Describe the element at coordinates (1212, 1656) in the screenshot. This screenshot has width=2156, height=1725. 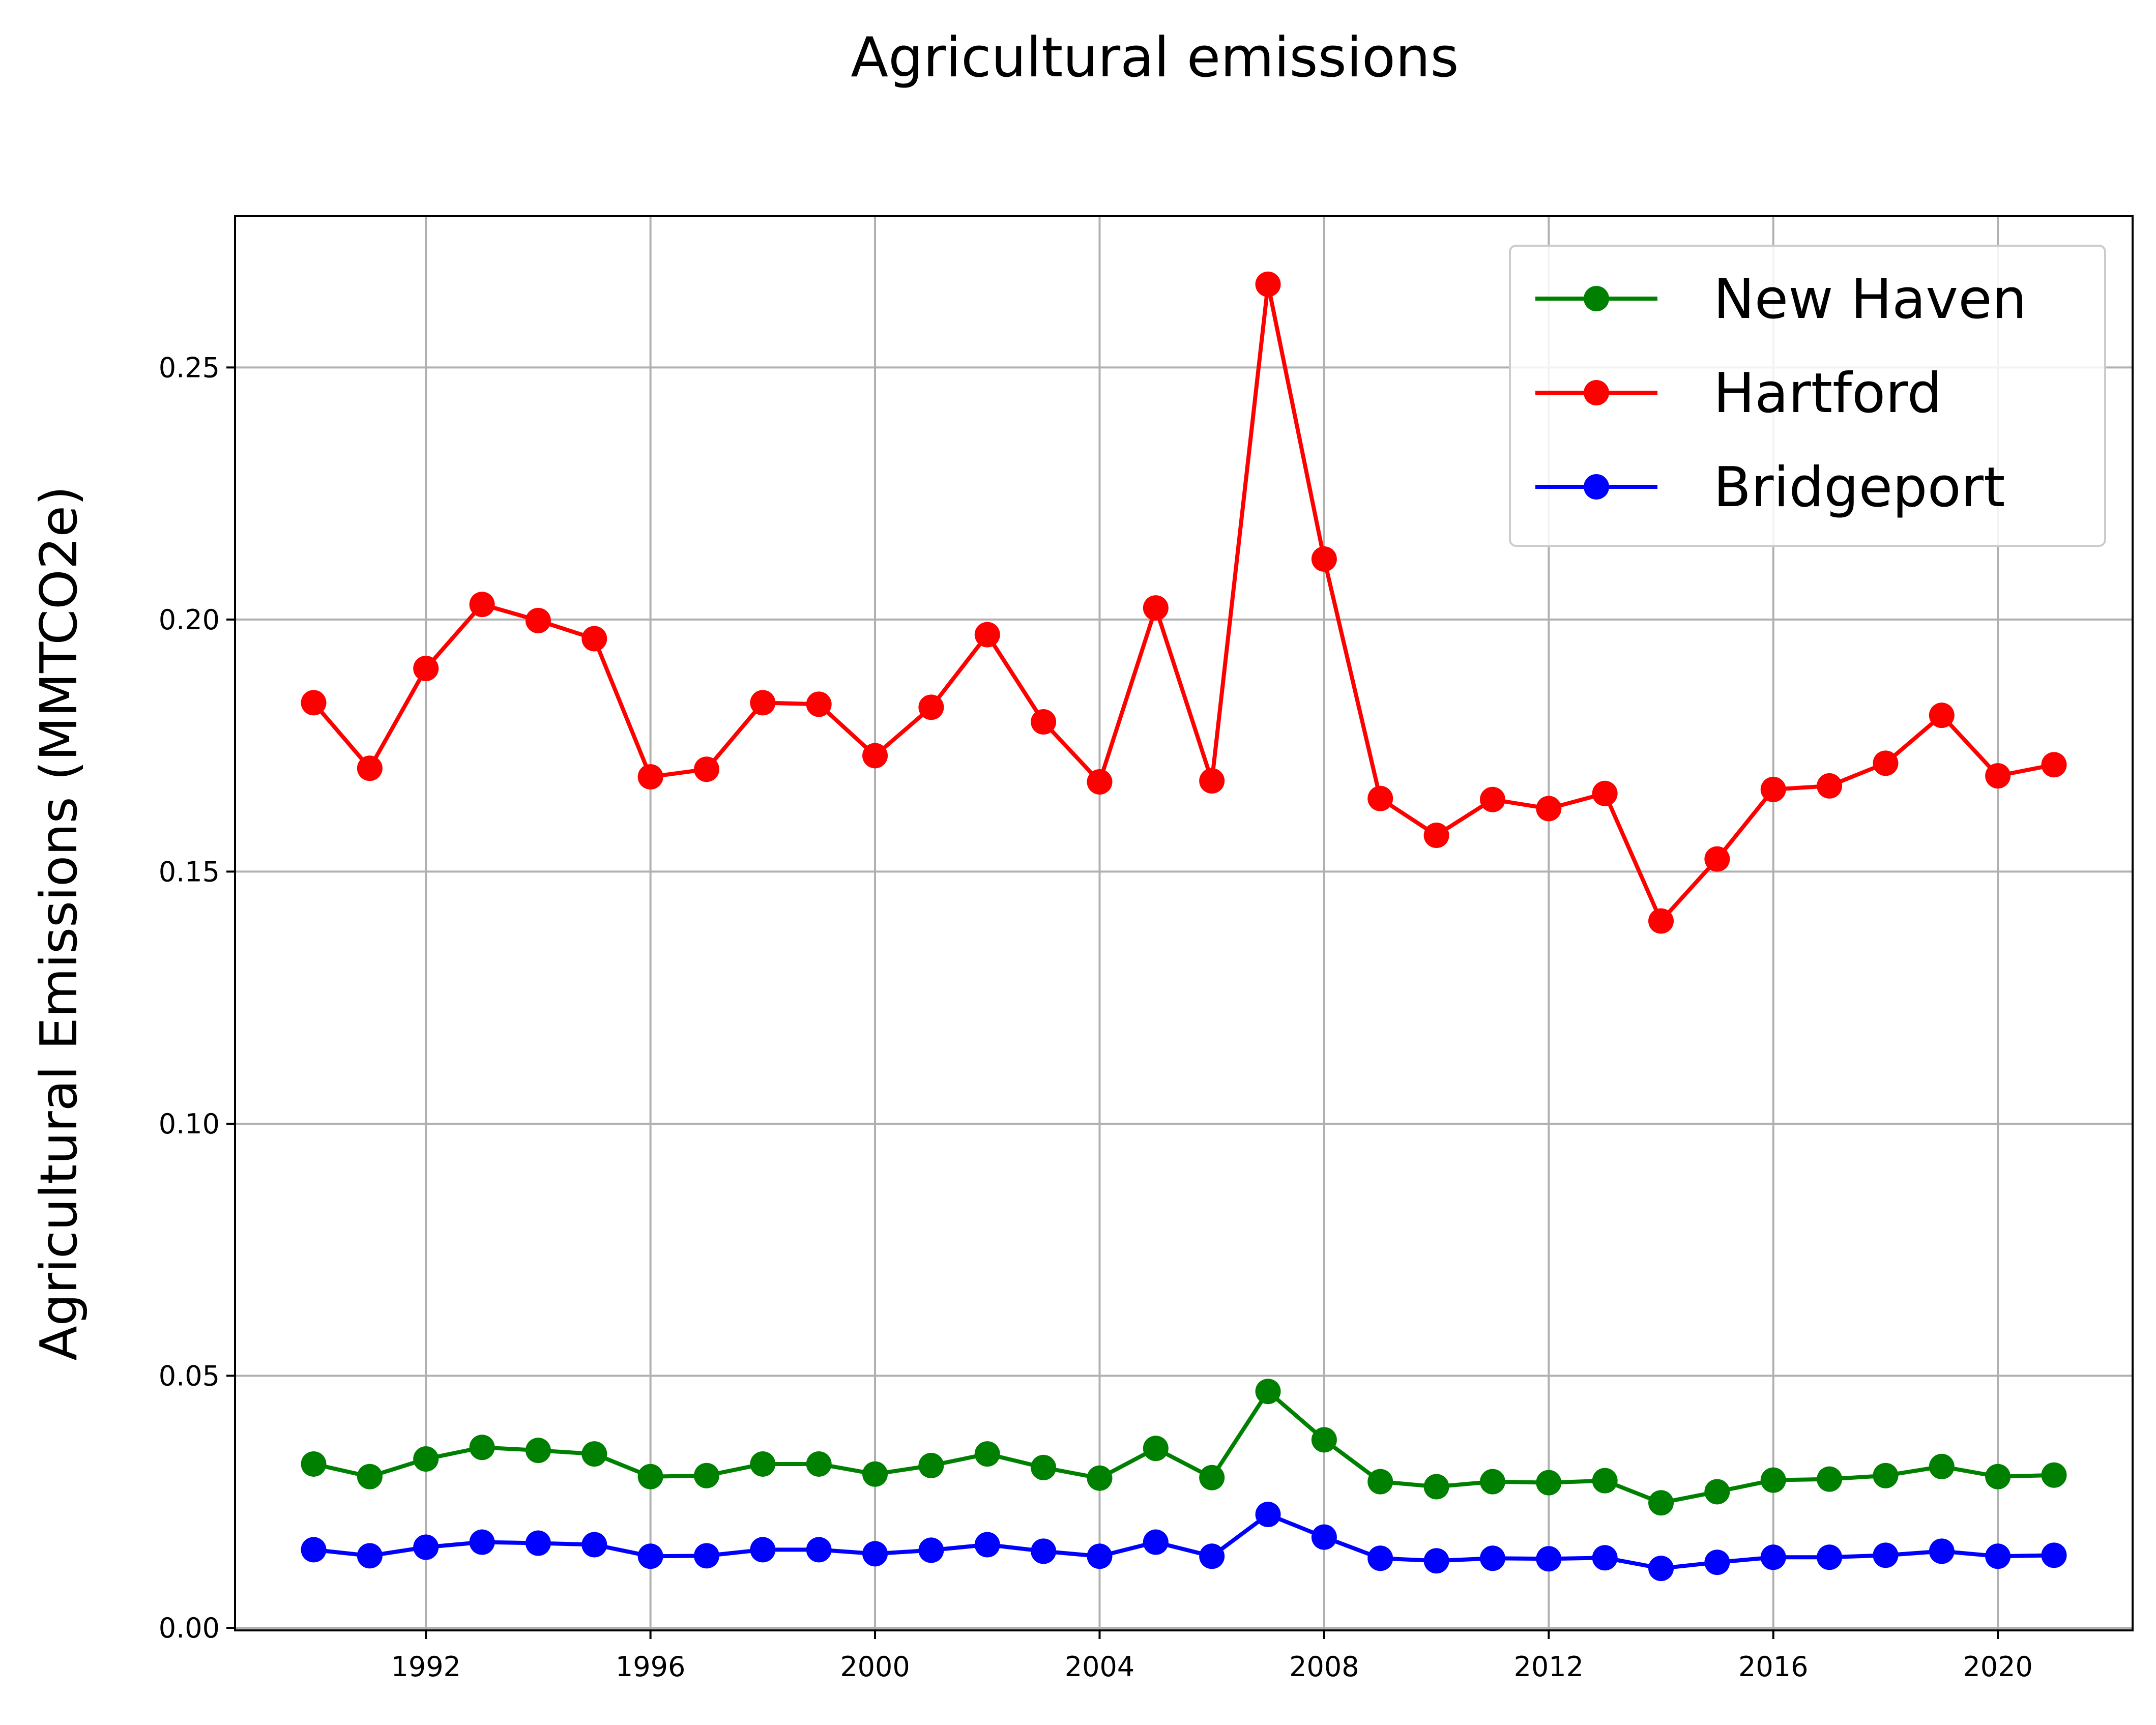
I see `x-axis: 1992 1996 2000 2004 2008 2012 2016 2020` at that location.